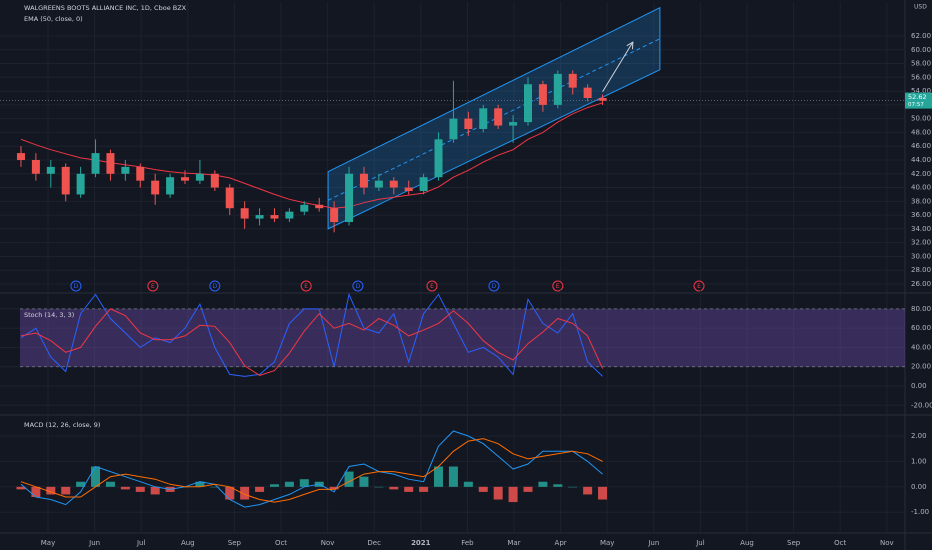 Image resolution: width=932 pixels, height=550 pixels. What do you see at coordinates (53, 19) in the screenshot?
I see `legend-entry: EMA (50, close, 0)` at bounding box center [53, 19].